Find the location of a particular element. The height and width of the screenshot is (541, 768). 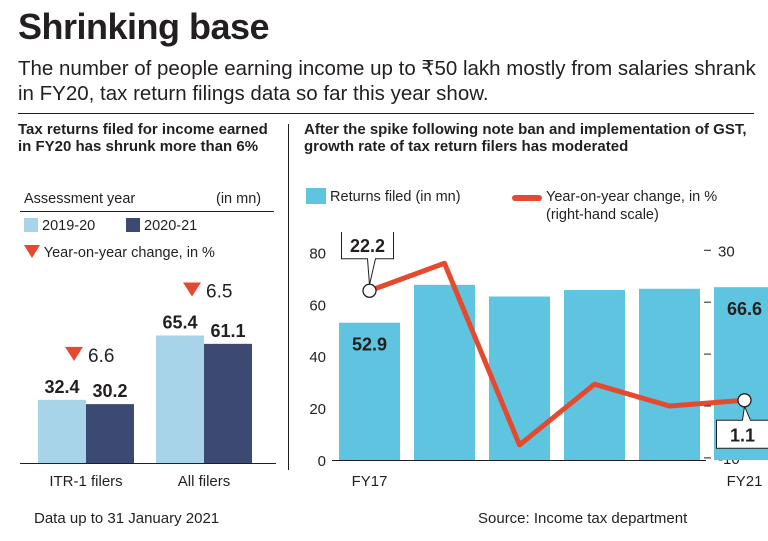

left-axis-tick: 20 is located at coordinates (317, 409).